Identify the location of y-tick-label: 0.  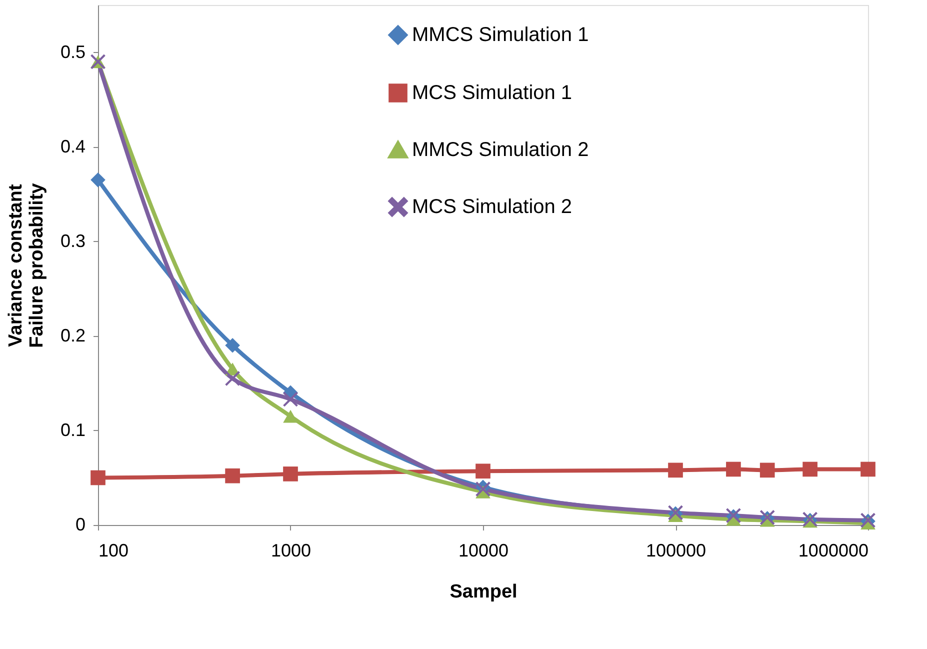
(80, 524).